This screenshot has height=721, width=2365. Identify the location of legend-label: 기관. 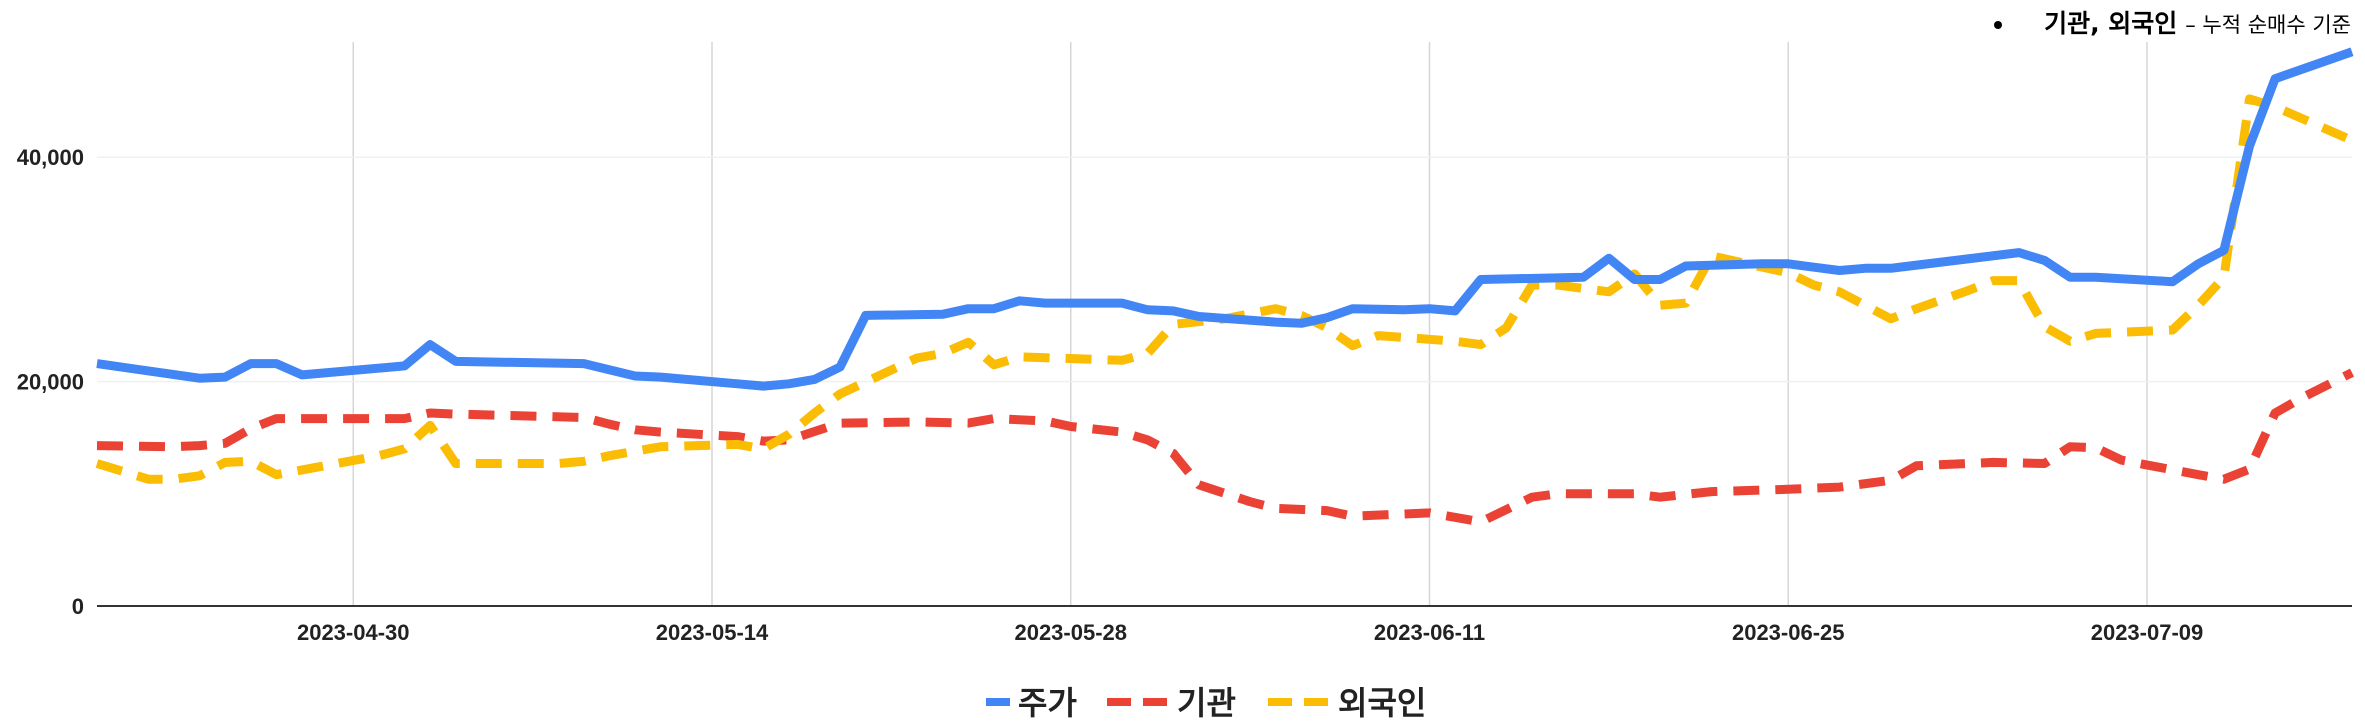
(1206, 702).